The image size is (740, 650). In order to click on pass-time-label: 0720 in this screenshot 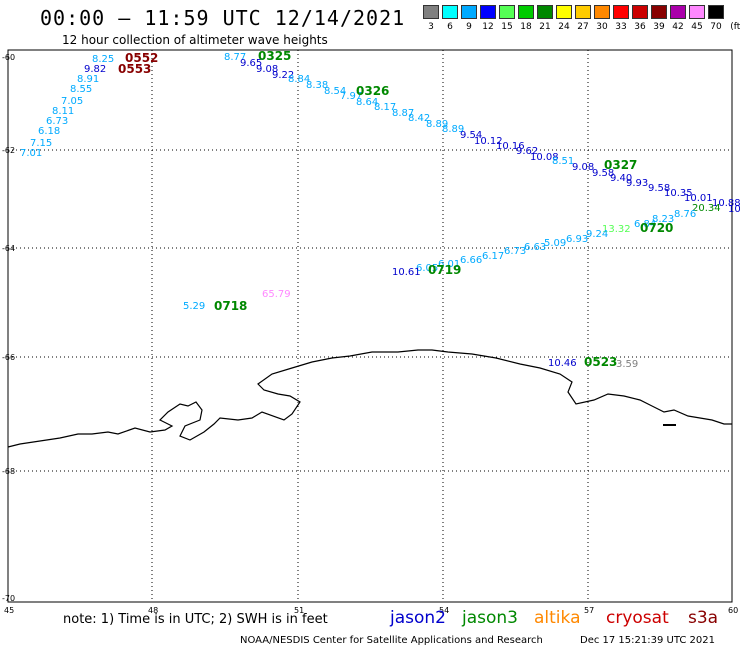, I will do `click(656, 228)`.